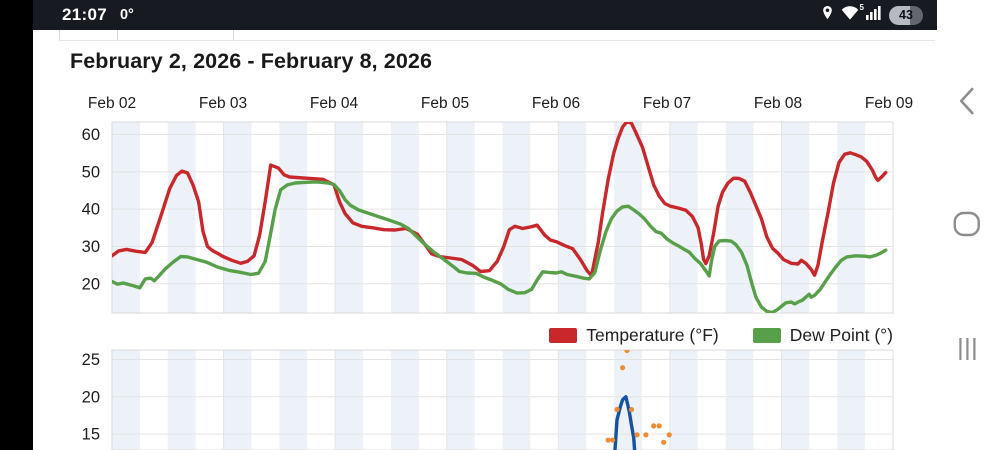 This screenshot has height=450, width=1000. I want to click on location-icon, so click(827, 15).